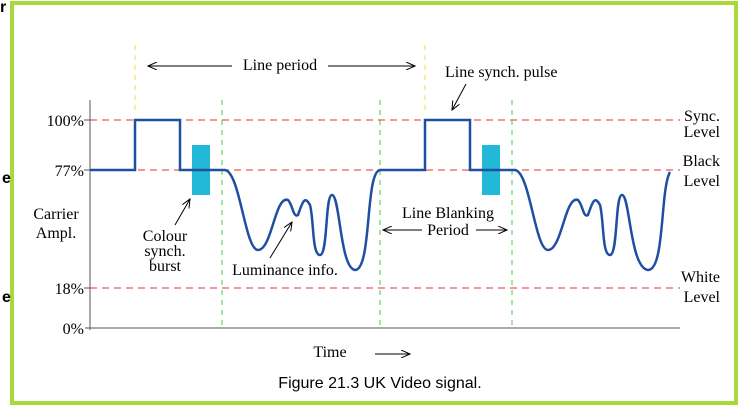 Image resolution: width=741 pixels, height=408 pixels. What do you see at coordinates (164, 251) in the screenshot?
I see `annotation: synch.` at bounding box center [164, 251].